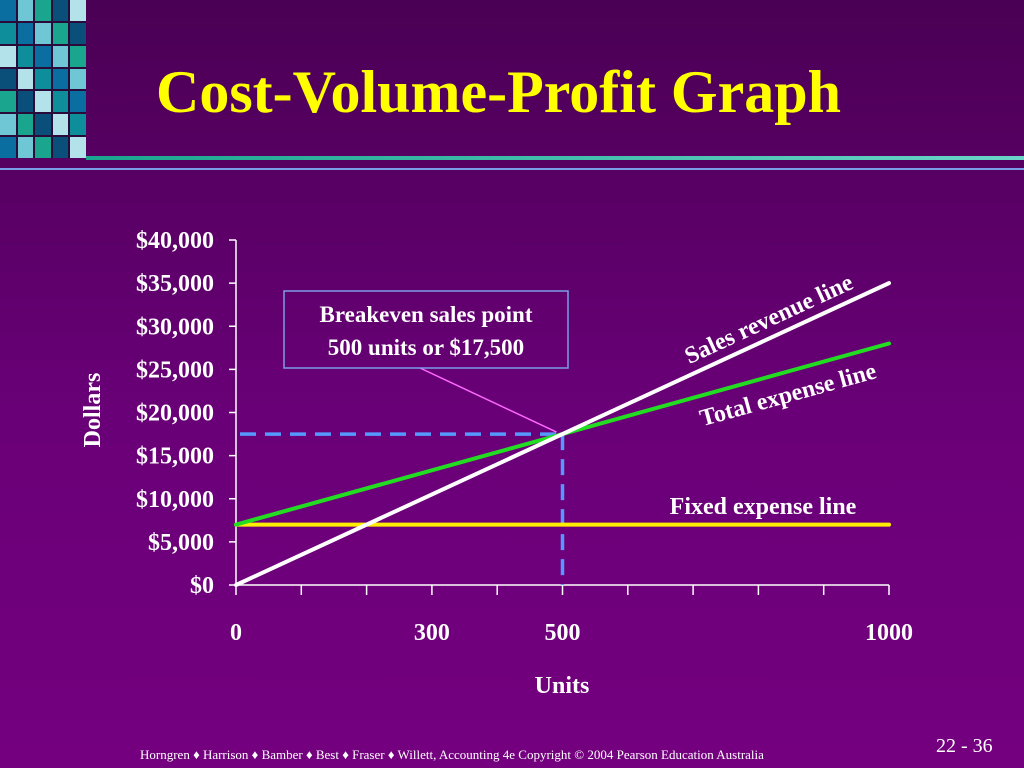  What do you see at coordinates (175, 457) in the screenshot?
I see `y-tick-label: $15,000` at bounding box center [175, 457].